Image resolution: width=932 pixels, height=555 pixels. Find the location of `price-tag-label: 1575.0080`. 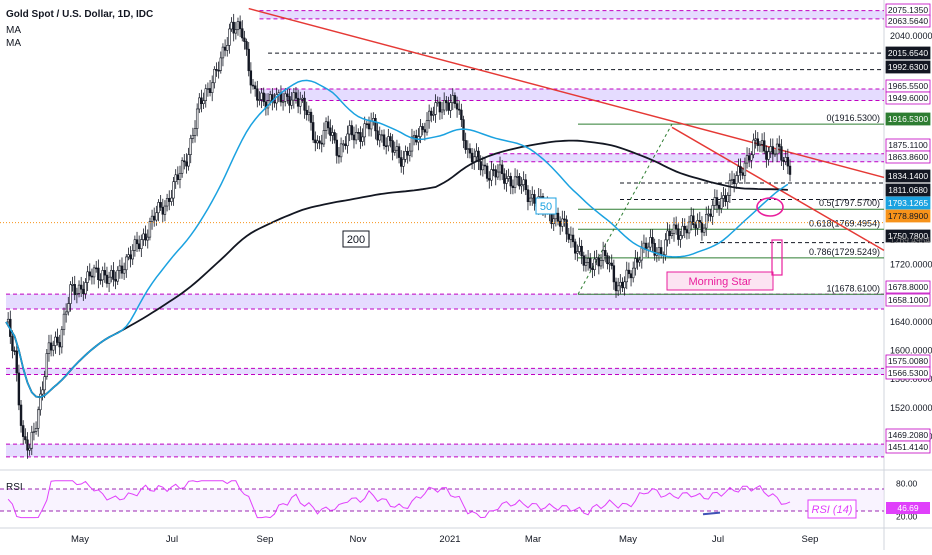

price-tag-label: 1575.0080 is located at coordinates (908, 361).